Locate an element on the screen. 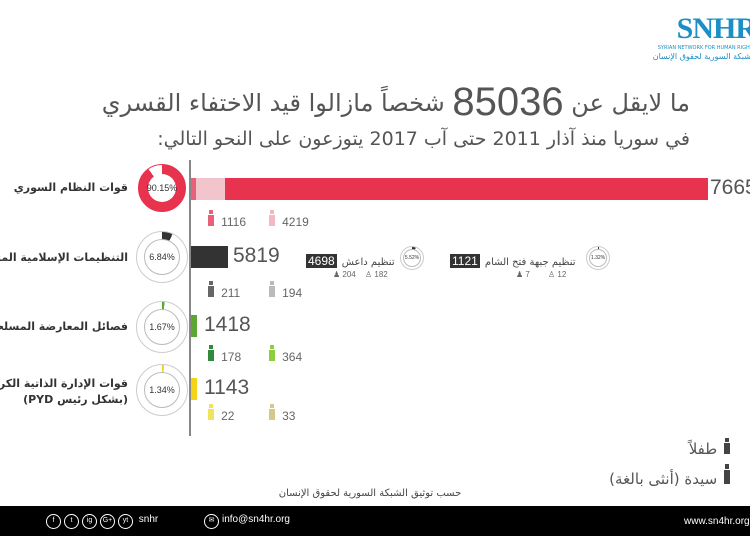 The height and width of the screenshot is (536, 750). row-label-opposition: فصائل المعارضة المسلحة is located at coordinates (64, 326).